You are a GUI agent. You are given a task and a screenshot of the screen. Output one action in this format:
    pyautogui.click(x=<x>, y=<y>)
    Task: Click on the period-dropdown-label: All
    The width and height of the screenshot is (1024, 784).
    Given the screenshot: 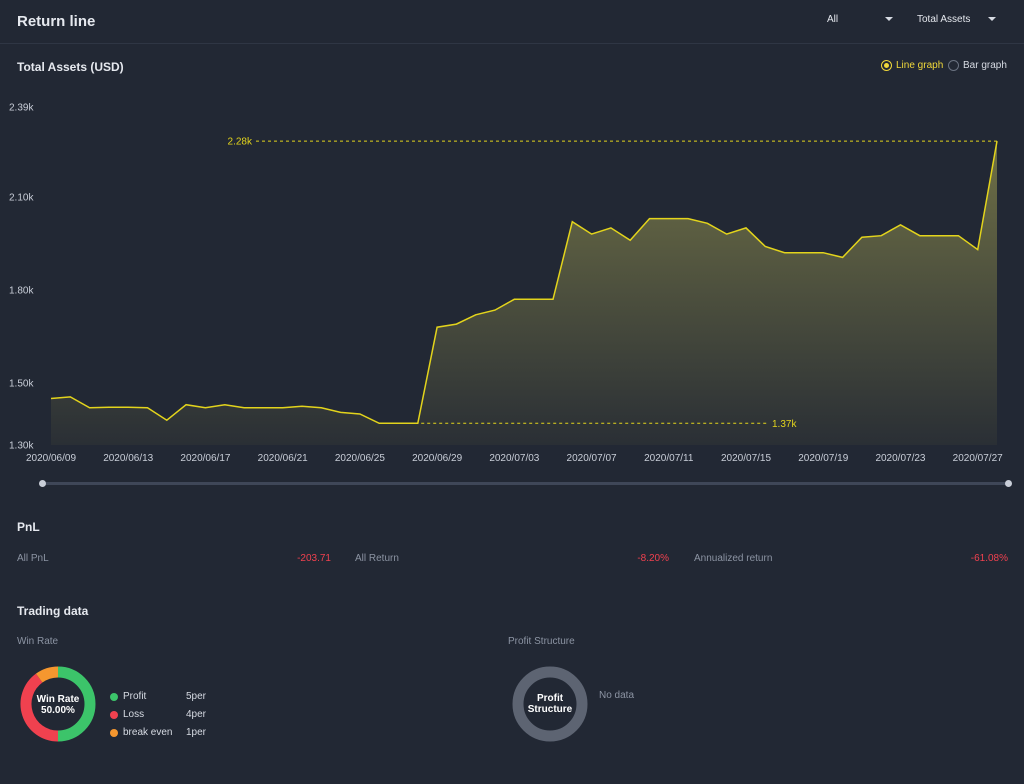 What is the action you would take?
    pyautogui.click(x=833, y=19)
    